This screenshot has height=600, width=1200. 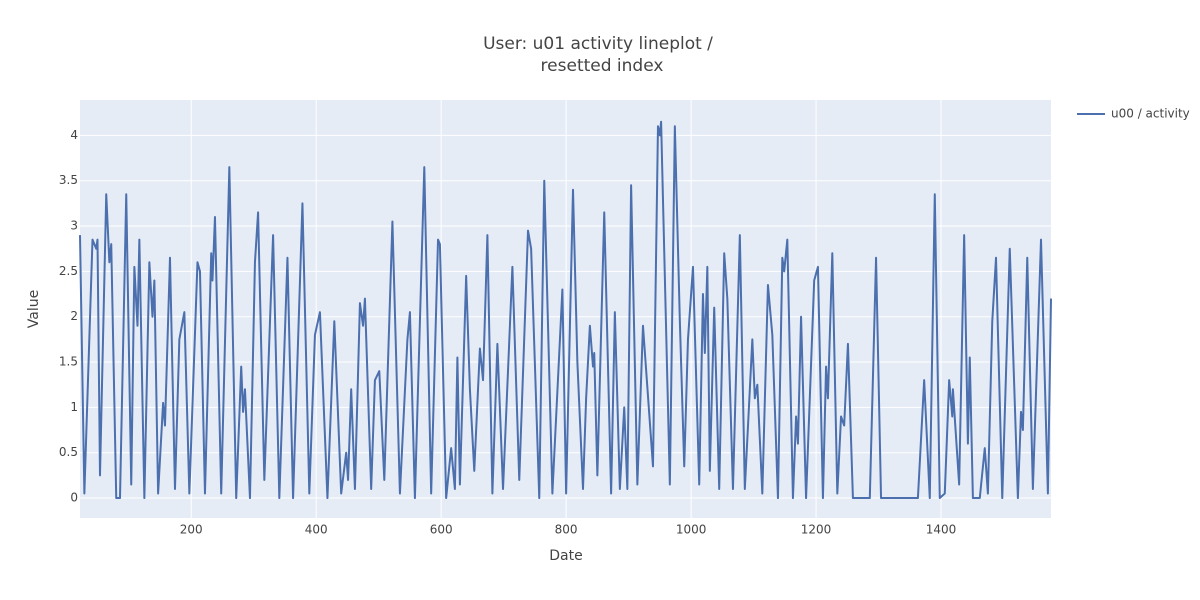 What do you see at coordinates (441, 530) in the screenshot?
I see `x-tick-label: 600` at bounding box center [441, 530].